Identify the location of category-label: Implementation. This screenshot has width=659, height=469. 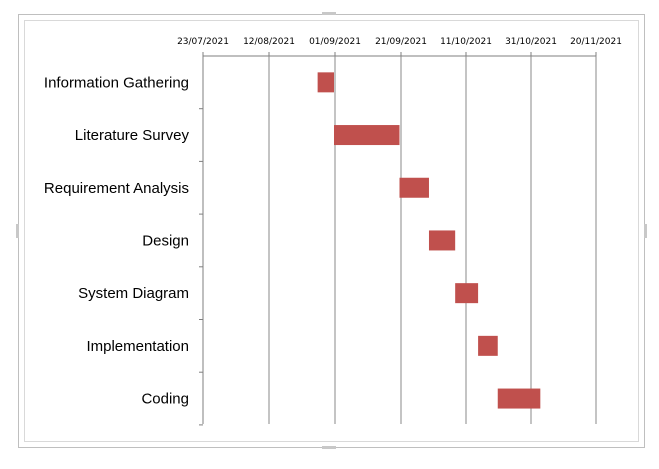
(137, 346).